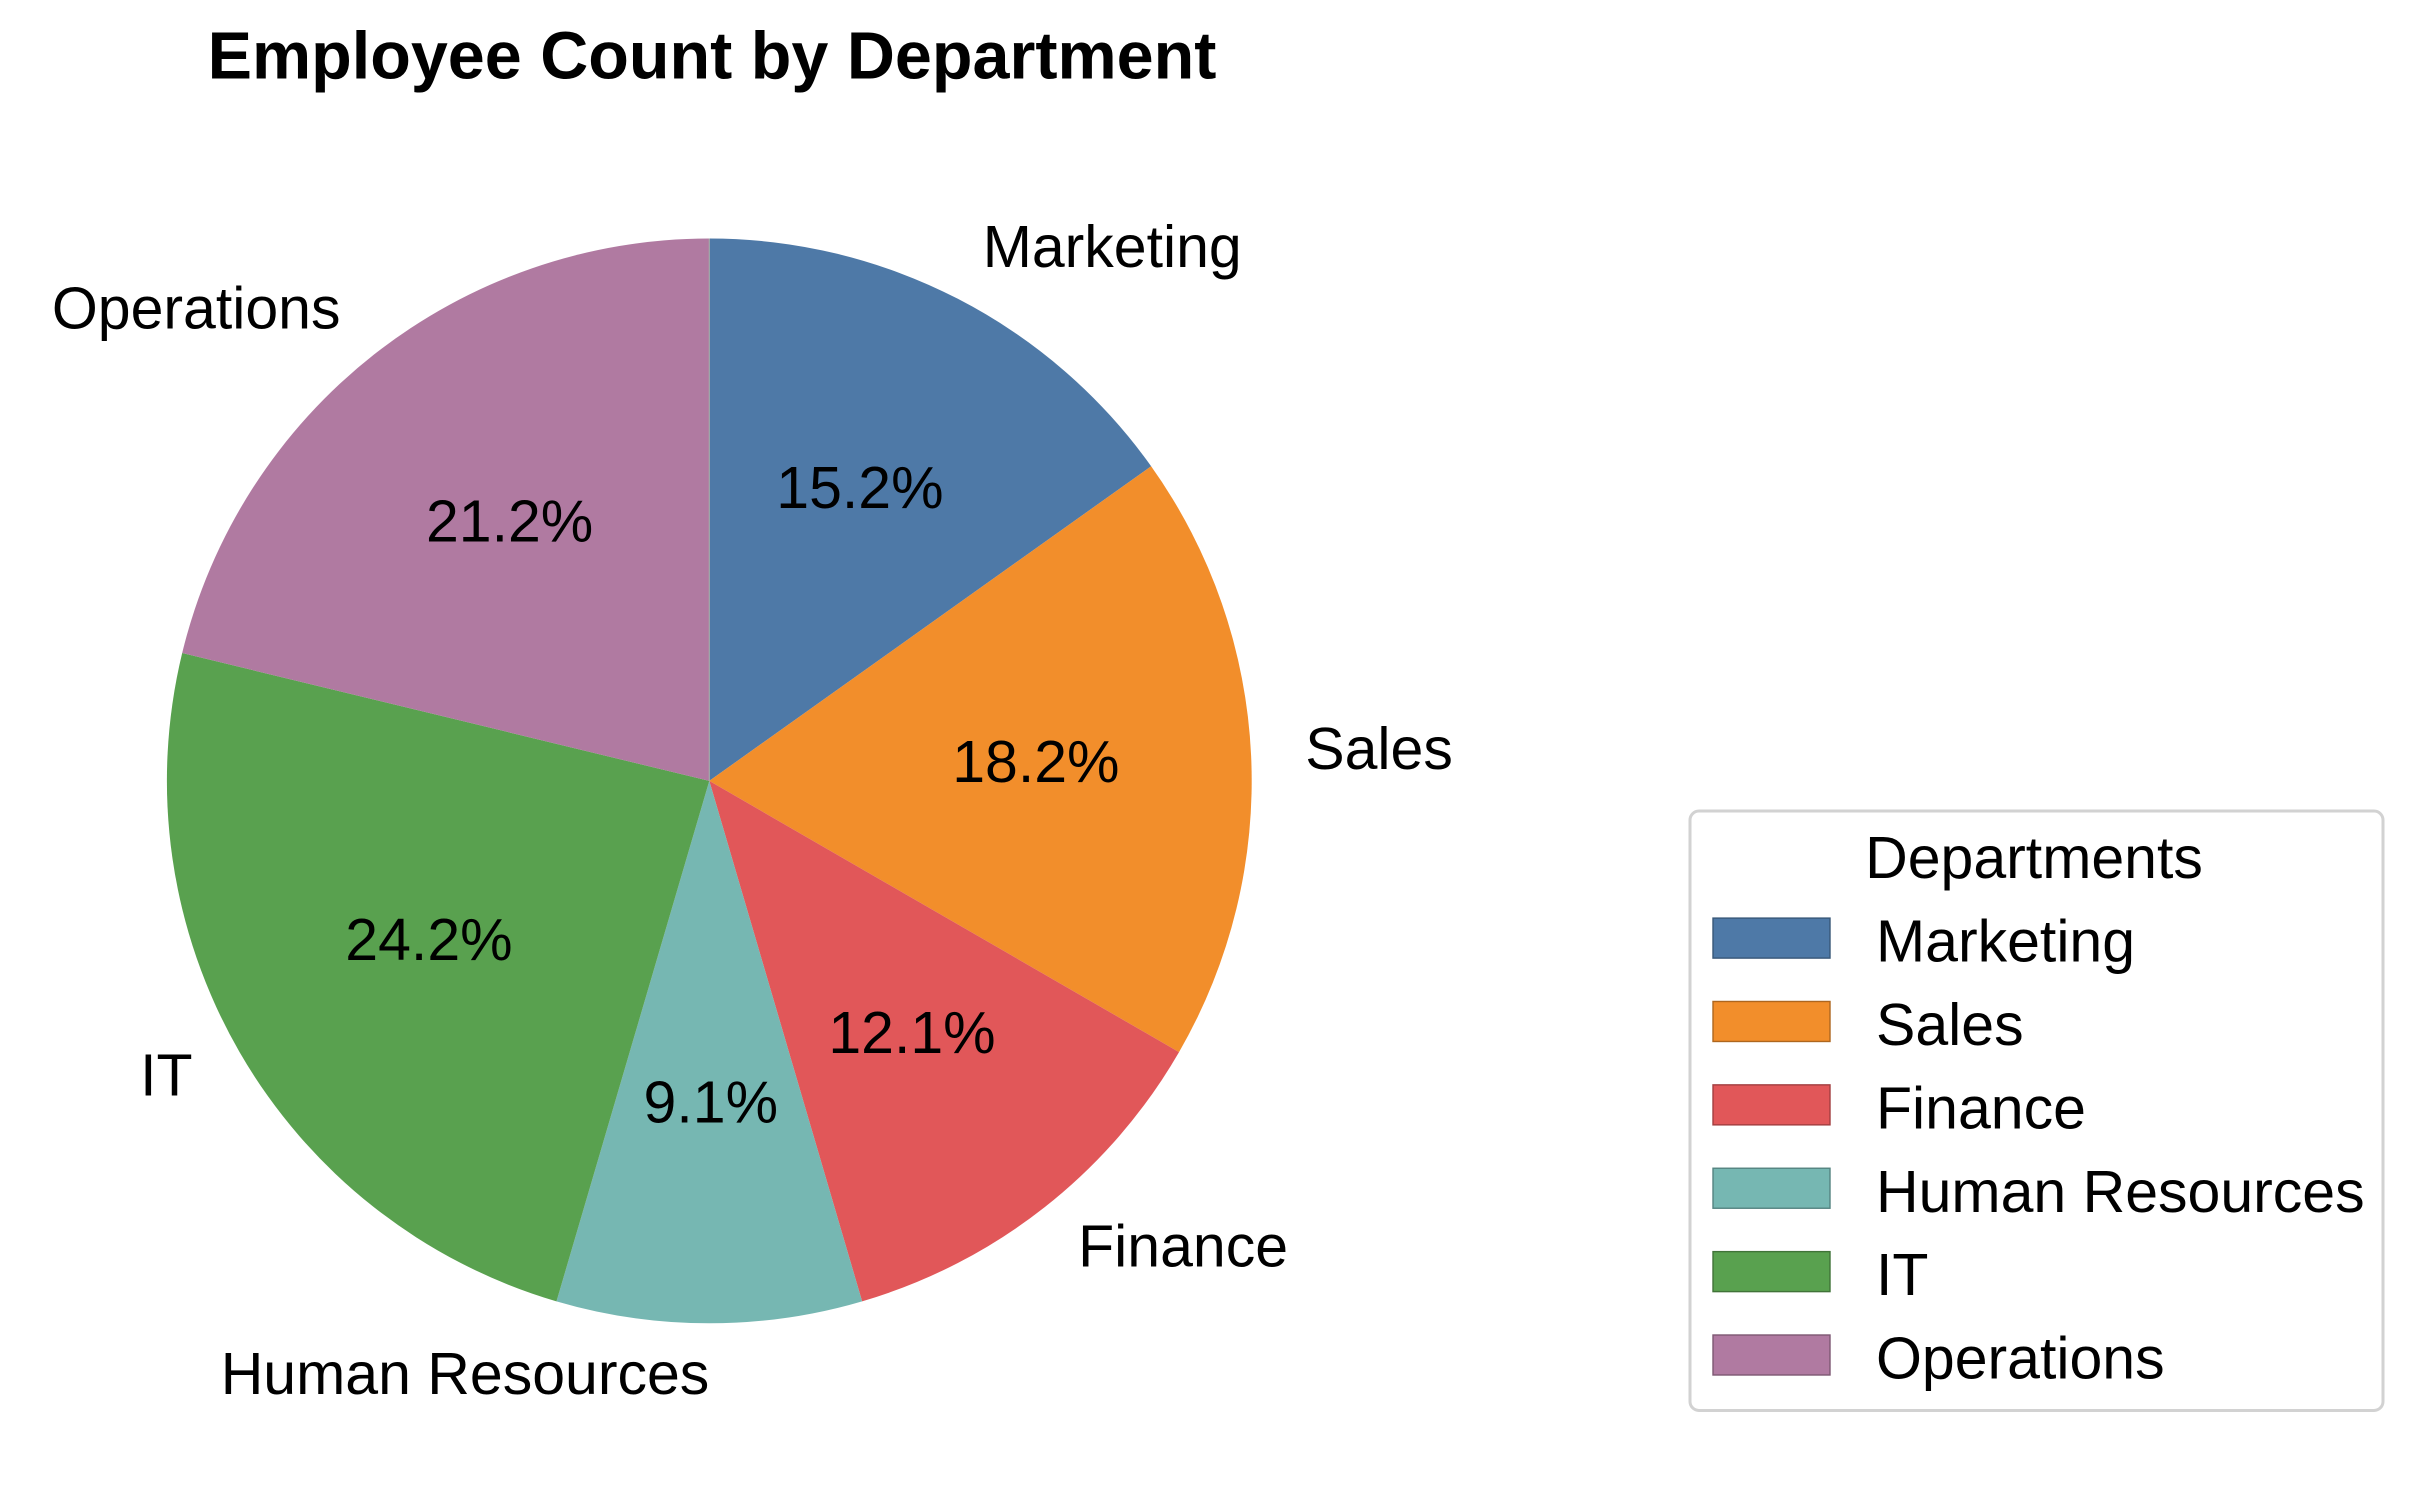  I want to click on svg-text: Employee Count by Department, so click(712, 57).